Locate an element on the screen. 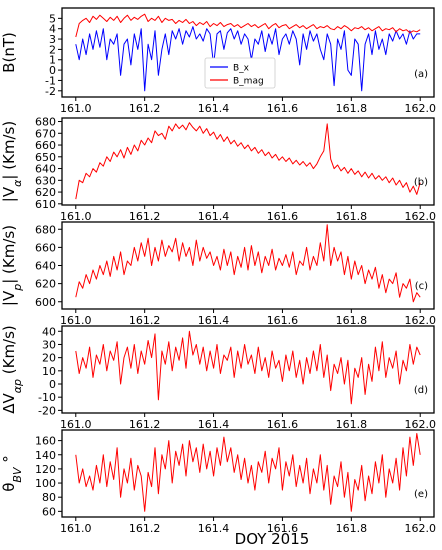 Image resolution: width=442 pixels, height=550 pixels. series-line-b-x is located at coordinates (248, 59).